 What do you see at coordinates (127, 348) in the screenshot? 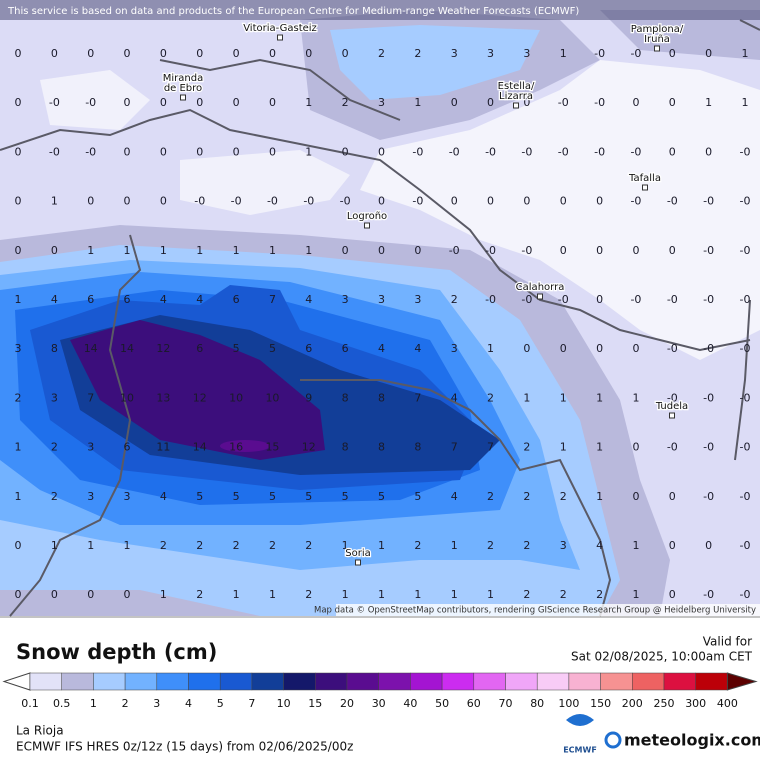
I see `grid-value: 14` at bounding box center [127, 348].